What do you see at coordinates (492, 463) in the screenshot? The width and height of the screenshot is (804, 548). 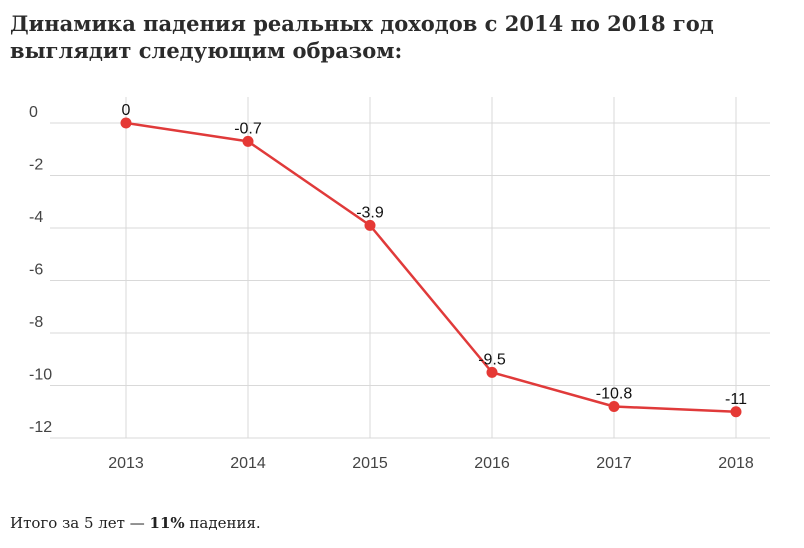 I see `x-tick-label: 2016` at bounding box center [492, 463].